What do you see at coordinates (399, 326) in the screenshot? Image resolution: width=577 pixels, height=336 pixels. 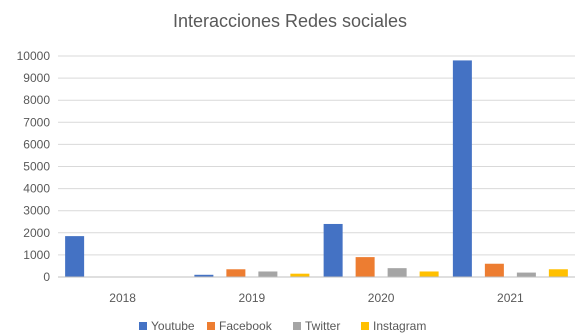 I see `legend-label-instagram: Instagram` at bounding box center [399, 326].